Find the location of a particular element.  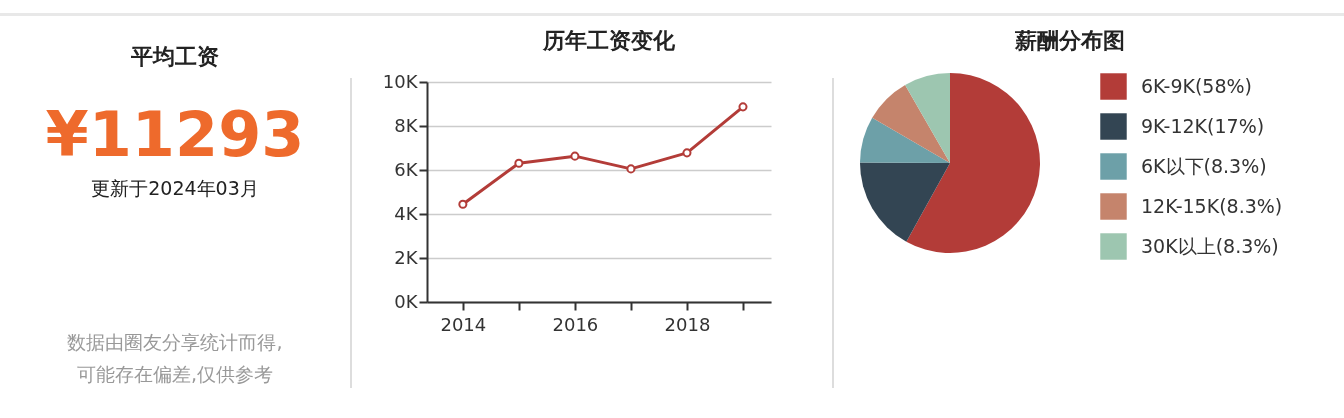

x-tick-label: 2018 is located at coordinates (687, 324).